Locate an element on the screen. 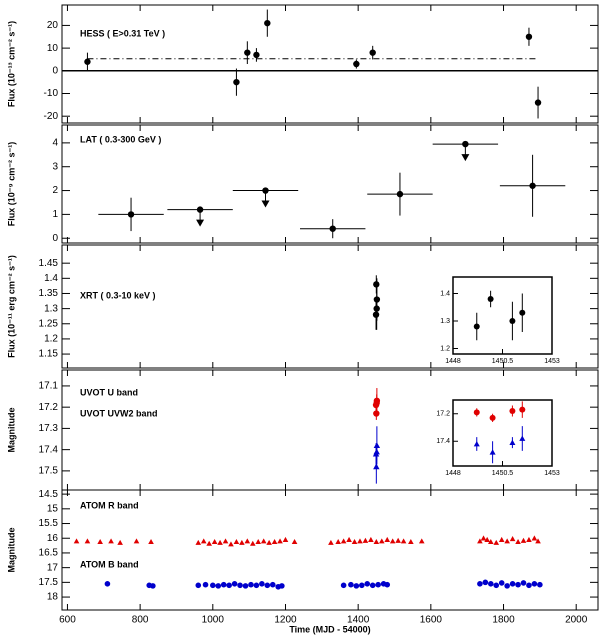 Image resolution: width=600 pixels, height=643 pixels. x-axis-label: Time (MJD - 54000) is located at coordinates (329, 629).